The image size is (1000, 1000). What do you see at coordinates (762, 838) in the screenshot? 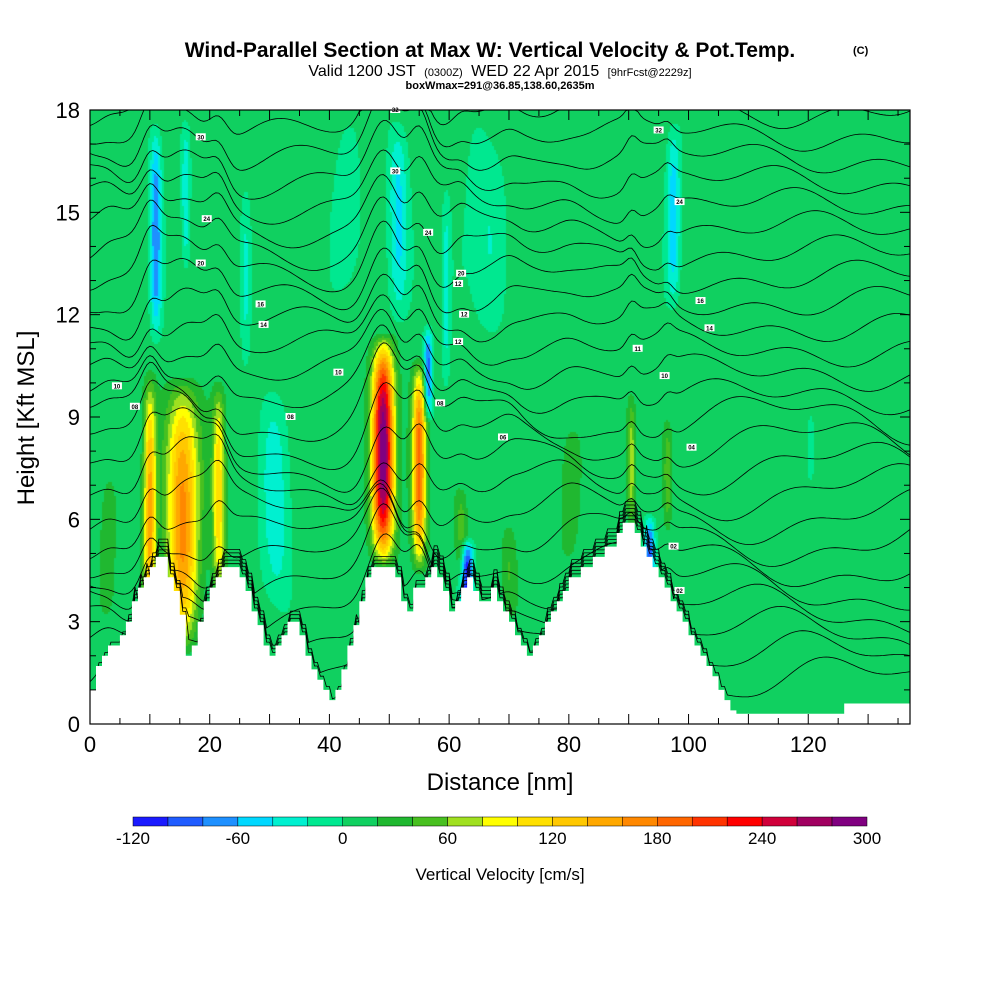
I see `colorbar-tick-label: 240` at bounding box center [762, 838].